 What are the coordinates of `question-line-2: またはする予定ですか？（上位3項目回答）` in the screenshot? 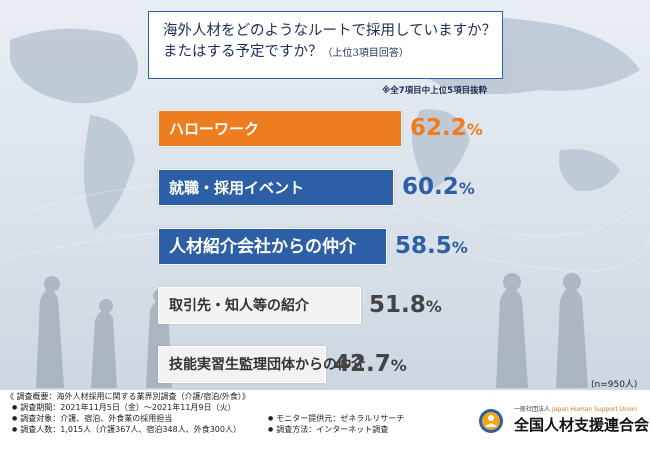 It's located at (325, 53).